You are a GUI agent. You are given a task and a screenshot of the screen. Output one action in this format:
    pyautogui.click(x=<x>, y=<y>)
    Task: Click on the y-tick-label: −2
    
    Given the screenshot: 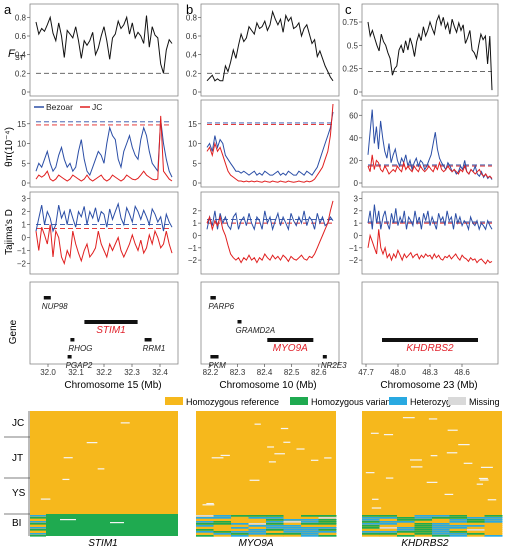 What is the action you would take?
    pyautogui.click(x=193, y=260)
    